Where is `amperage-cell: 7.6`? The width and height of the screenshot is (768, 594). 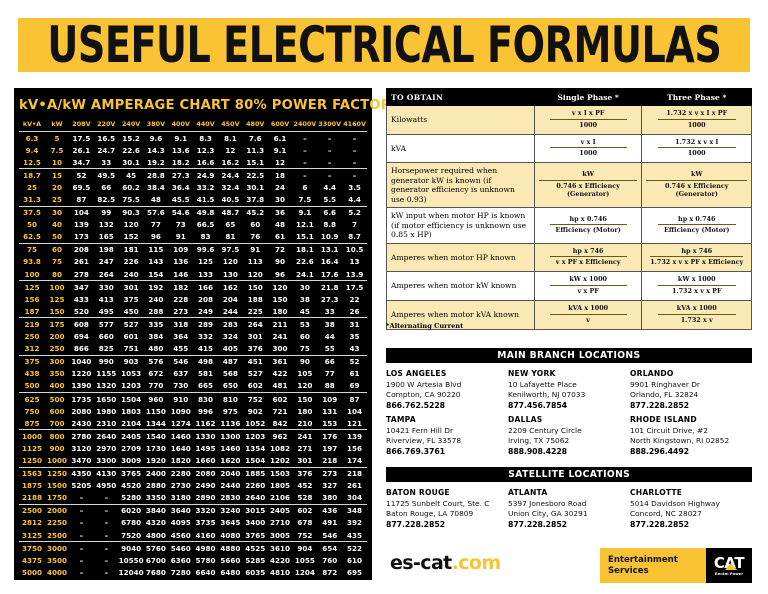
amperage-cell: 7.6 is located at coordinates (255, 138).